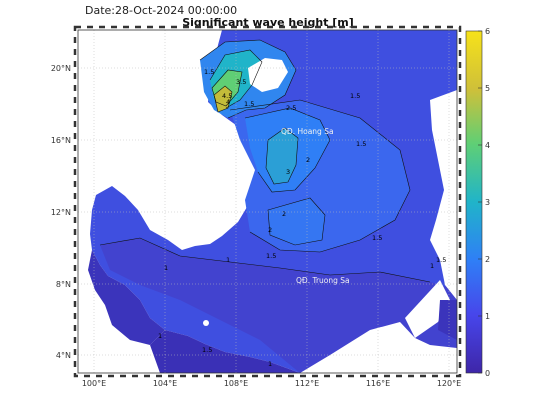 The image size is (560, 420). What do you see at coordinates (94, 383) in the screenshot?
I see `lon-tick-label: 100°E` at bounding box center [94, 383].